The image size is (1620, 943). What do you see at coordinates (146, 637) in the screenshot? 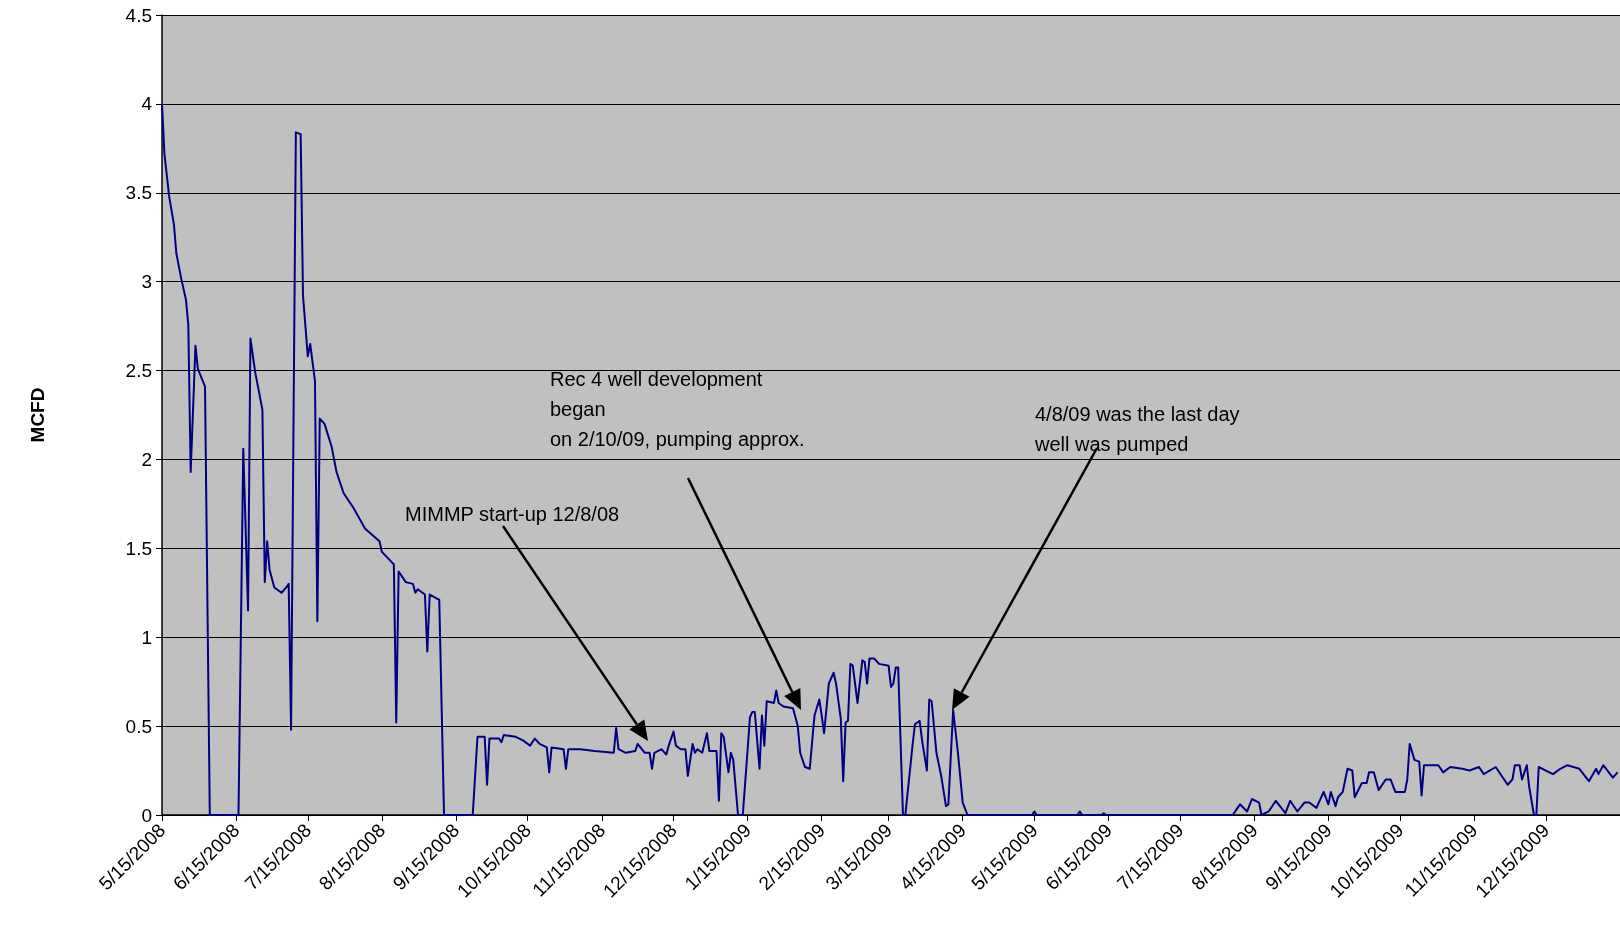
I see `y-tick-label: 1` at bounding box center [146, 637].